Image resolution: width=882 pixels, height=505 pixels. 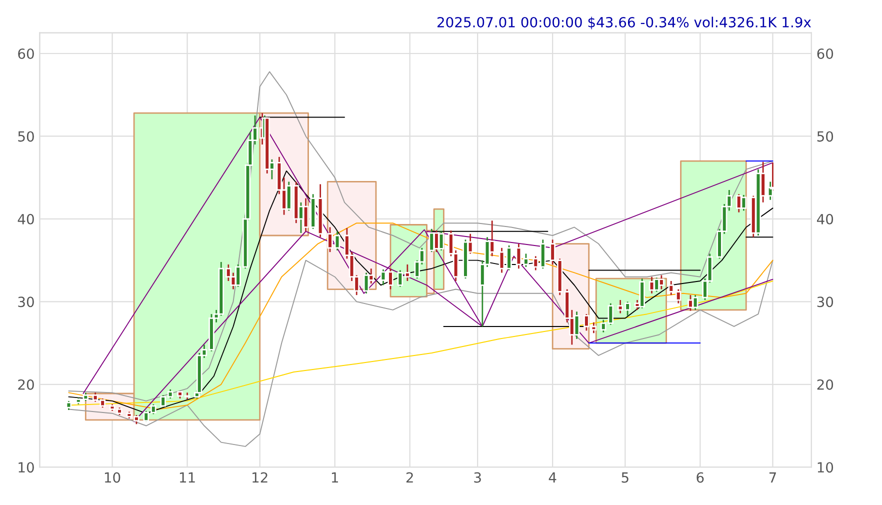 What do you see at coordinates (825, 384) in the screenshot?
I see `y2-tick-label: 20` at bounding box center [825, 384].